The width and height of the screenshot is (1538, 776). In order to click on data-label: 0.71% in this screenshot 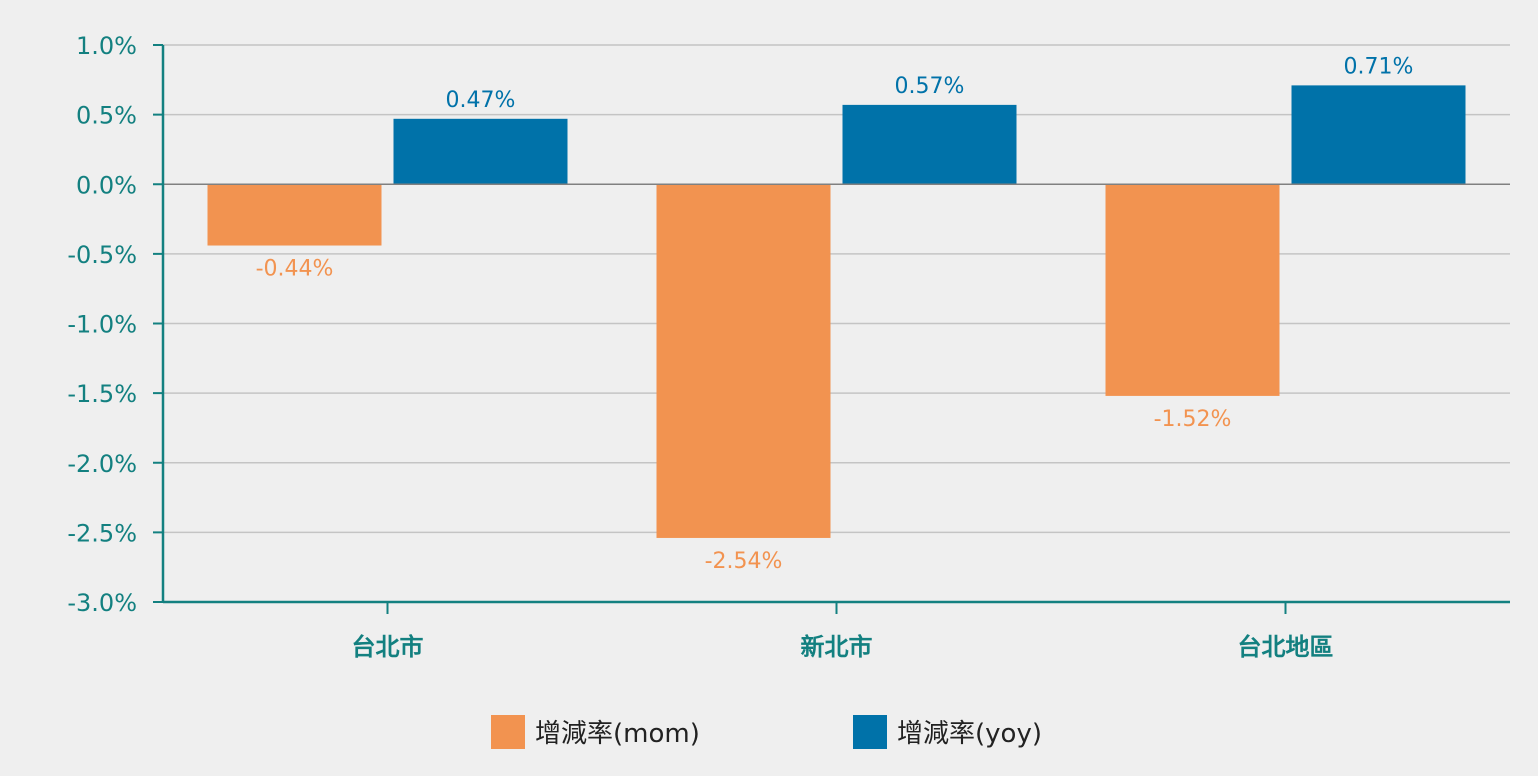, I will do `click(1379, 66)`.